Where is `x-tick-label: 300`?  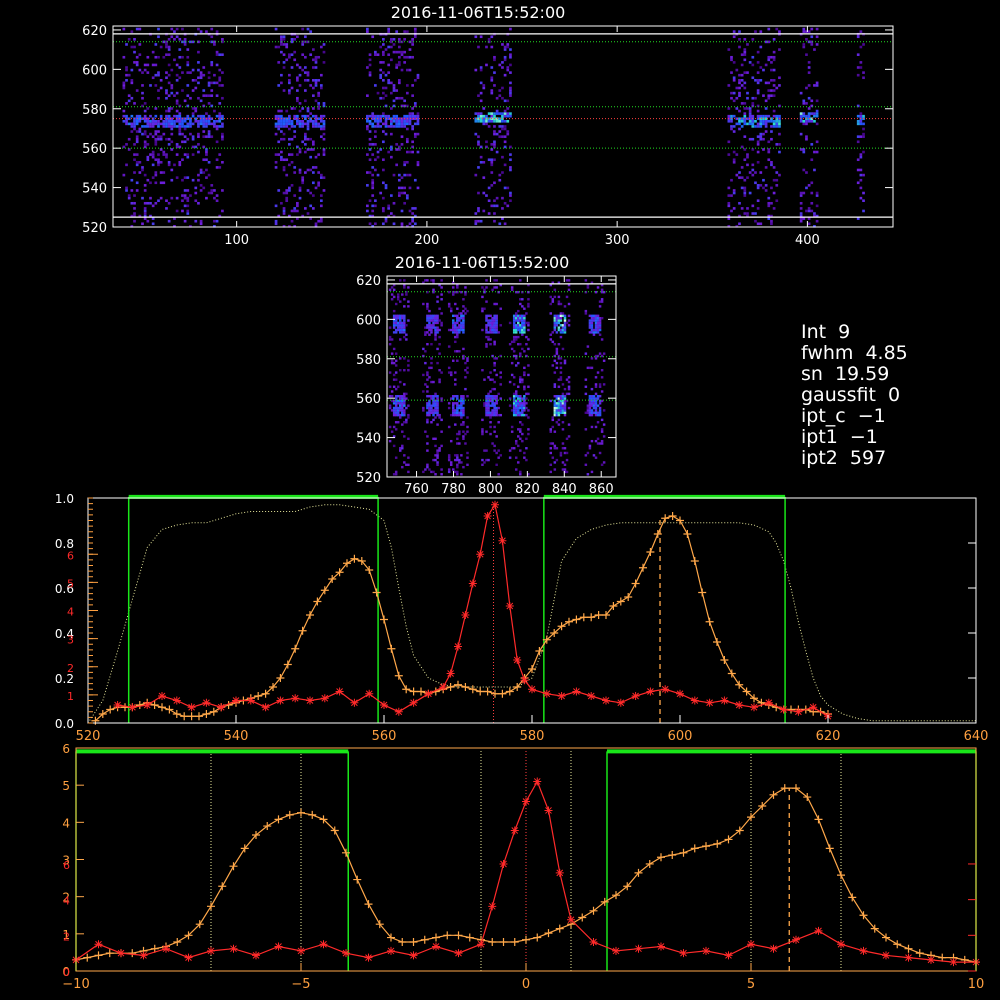
x-tick-label: 300 is located at coordinates (617, 240).